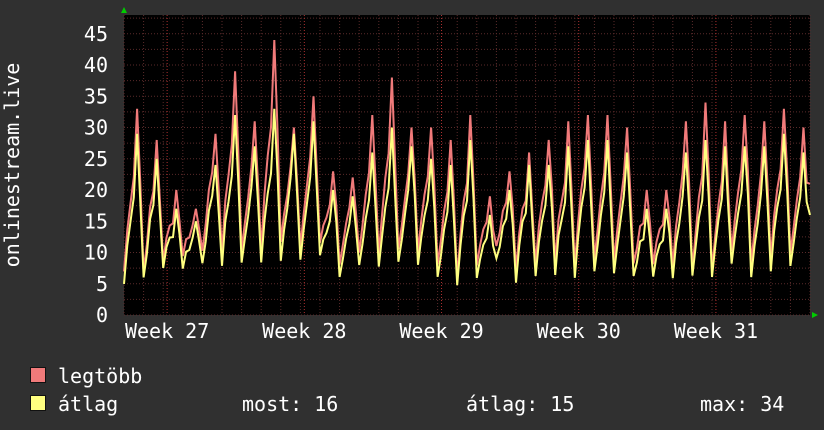  Describe the element at coordinates (88, 404) in the screenshot. I see `legend-label-avg: átlag` at that location.